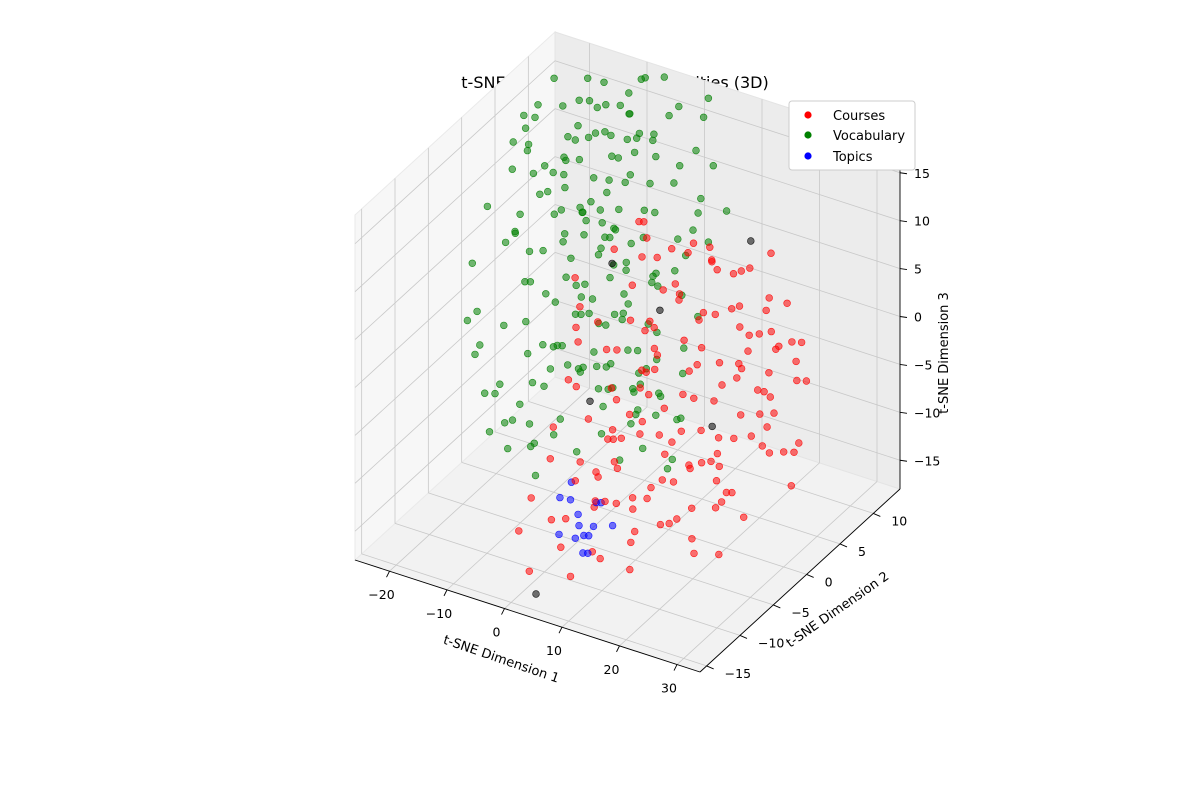 The width and height of the screenshot is (1200, 800). I want to click on x-tick-label: 10, so click(554, 650).